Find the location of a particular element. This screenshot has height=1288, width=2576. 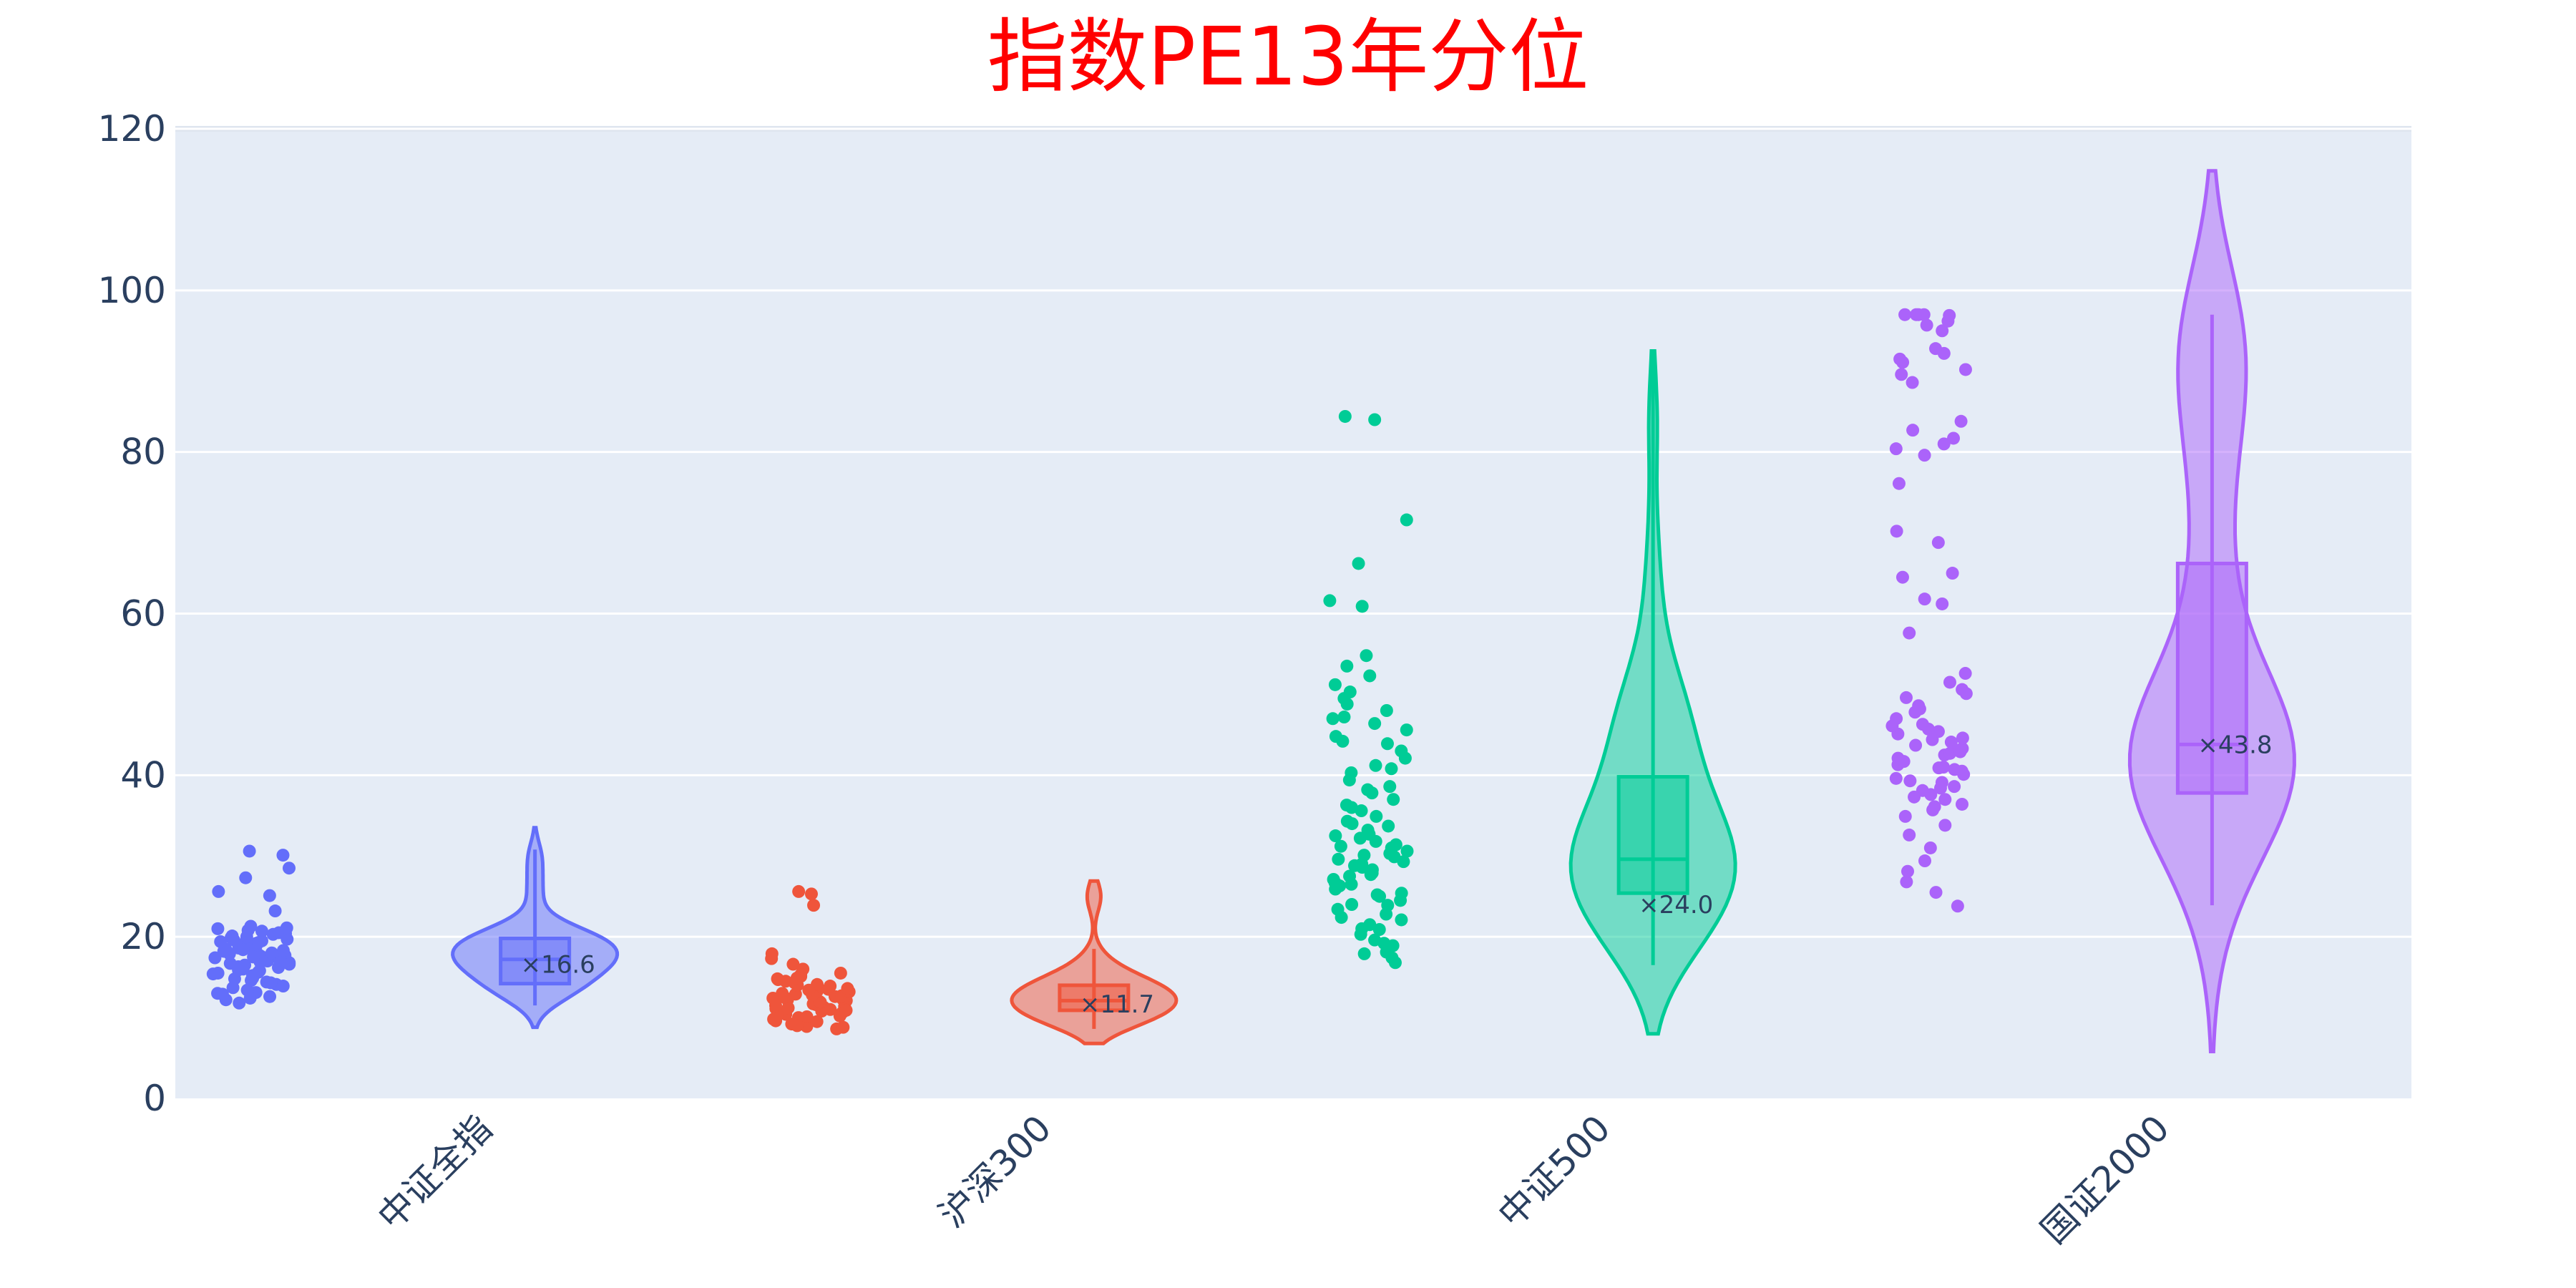

y-axis-ticks: 0 20 40 60 80 100 120 is located at coordinates (132, 613).